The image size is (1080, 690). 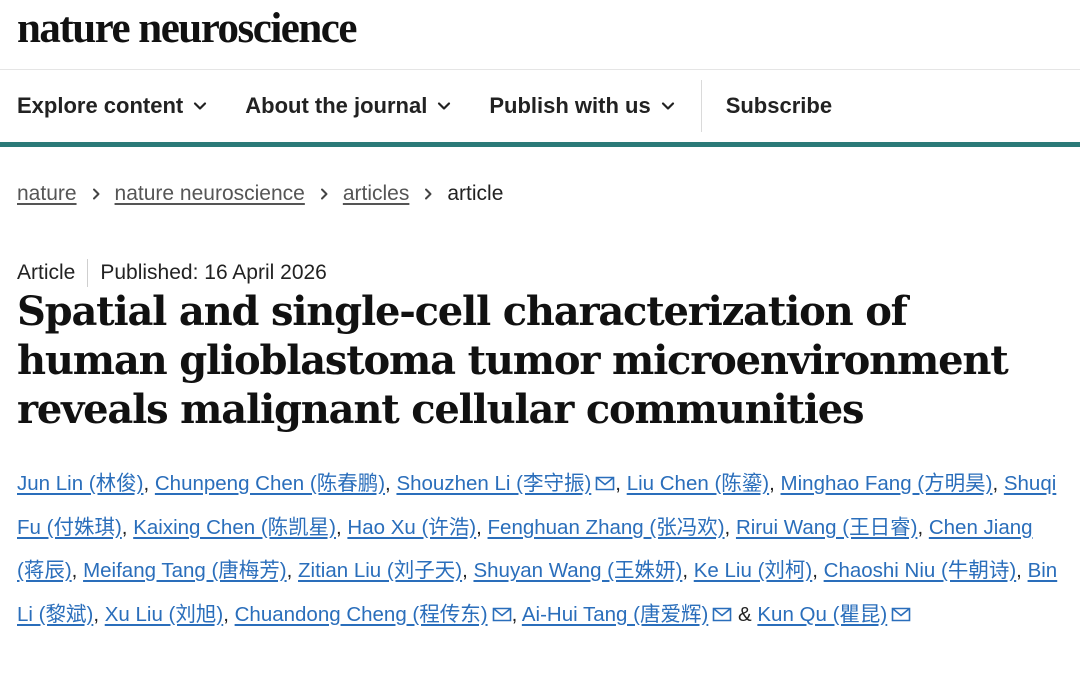 I want to click on nav-about-journal: About the journal, so click(x=348, y=106).